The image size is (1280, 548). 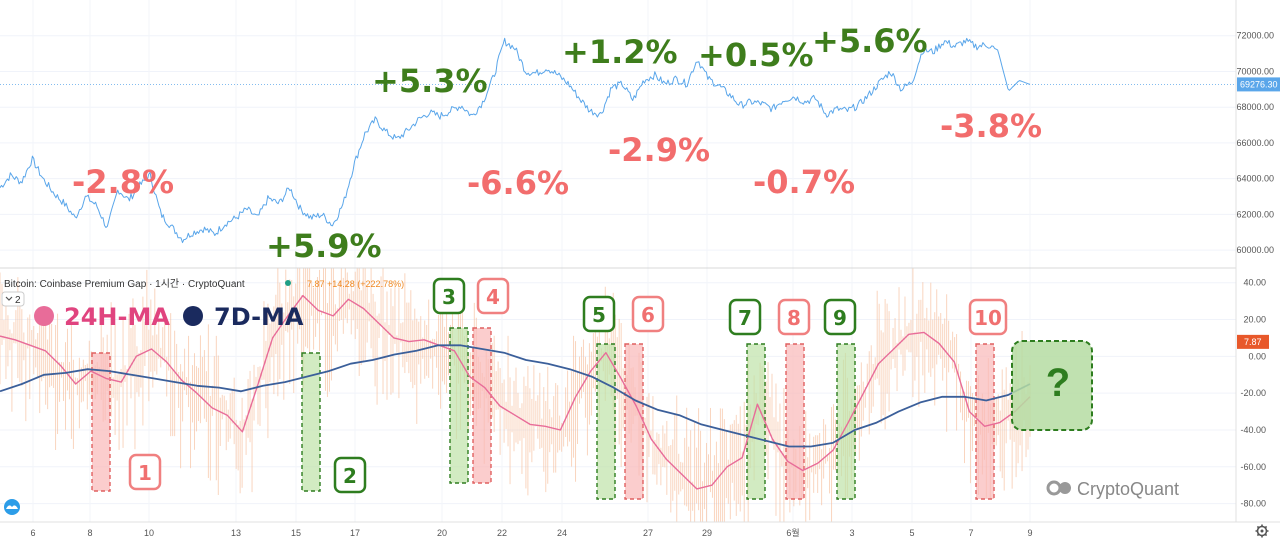 I want to click on tradingview-logo-icon, so click(x=12, y=507).